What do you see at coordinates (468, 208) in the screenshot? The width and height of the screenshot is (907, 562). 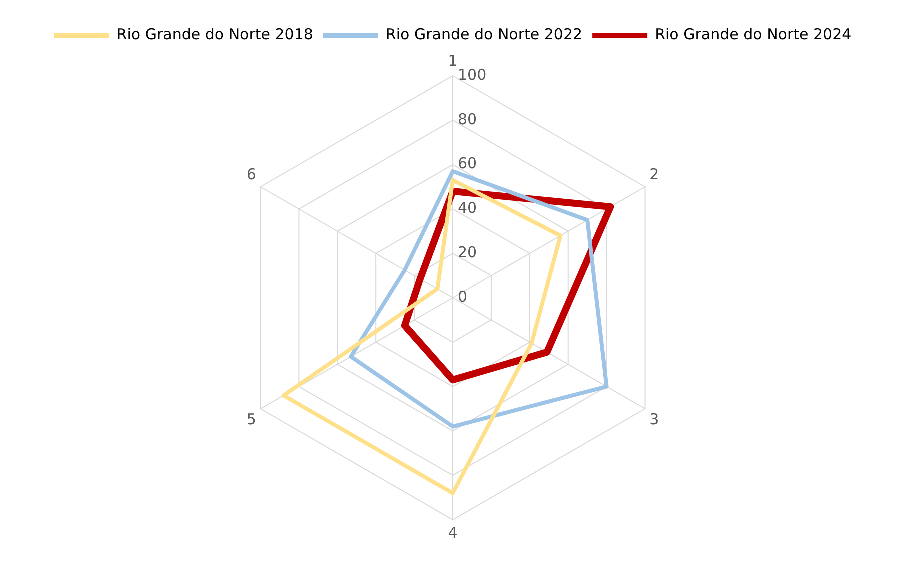 I see `y-tick-label: 40` at bounding box center [468, 208].